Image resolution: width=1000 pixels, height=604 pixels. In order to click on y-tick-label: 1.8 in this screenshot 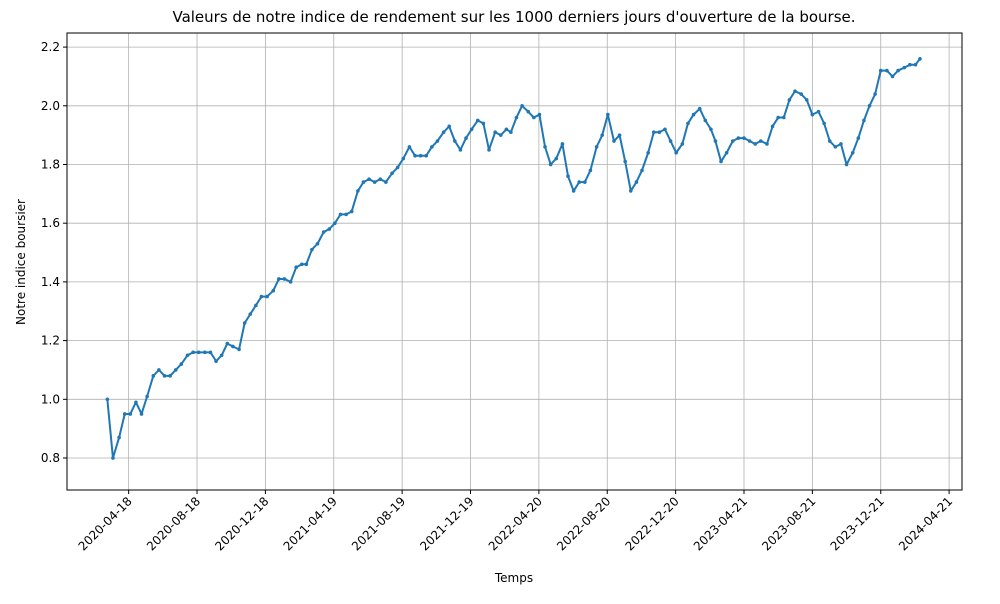, I will do `click(50, 164)`.